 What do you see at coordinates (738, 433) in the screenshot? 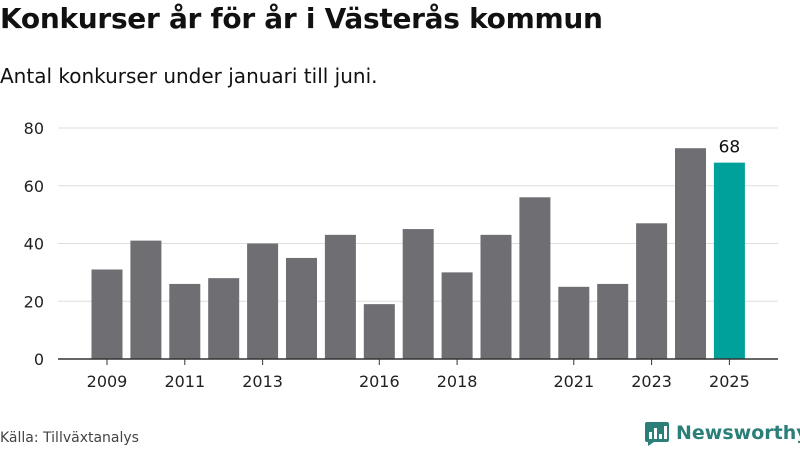
I see `brand-name: Newsworthy` at bounding box center [738, 433].